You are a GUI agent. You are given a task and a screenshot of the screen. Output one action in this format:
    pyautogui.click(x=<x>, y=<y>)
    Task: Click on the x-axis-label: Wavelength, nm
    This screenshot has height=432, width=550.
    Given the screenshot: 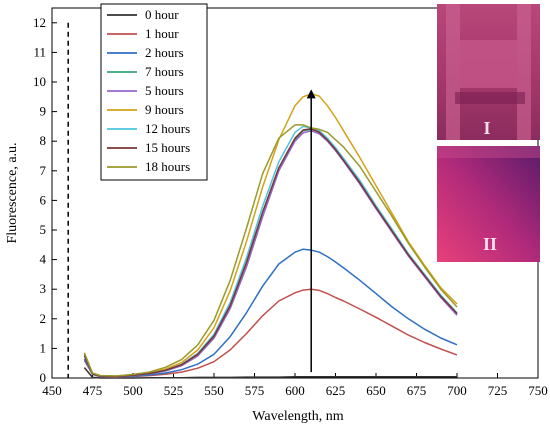 What is the action you would take?
    pyautogui.click(x=298, y=416)
    